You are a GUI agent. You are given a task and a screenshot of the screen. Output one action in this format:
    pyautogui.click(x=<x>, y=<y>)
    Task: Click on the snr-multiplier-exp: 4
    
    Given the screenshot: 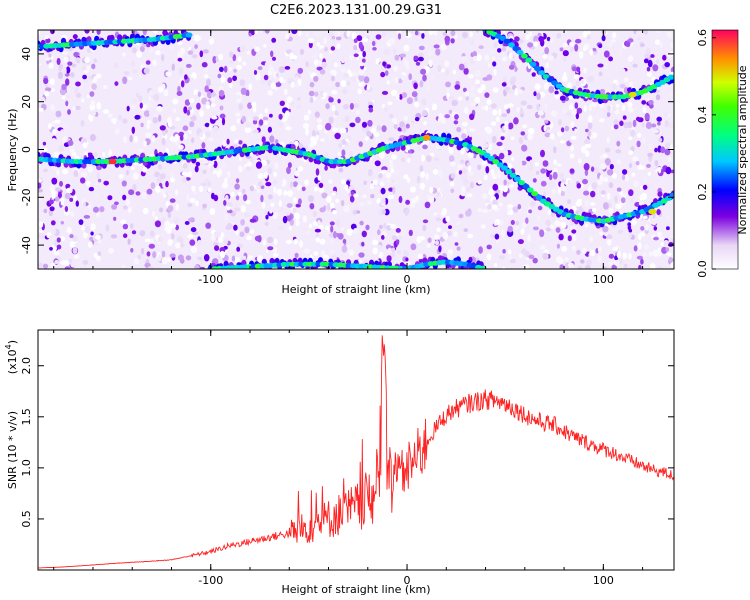 What is the action you would take?
    pyautogui.click(x=8, y=346)
    